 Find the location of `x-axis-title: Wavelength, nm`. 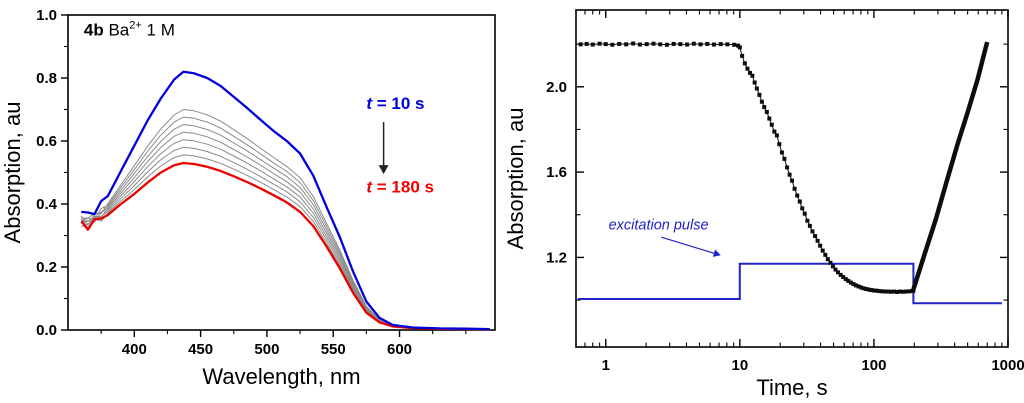

x-axis-title: Wavelength, nm is located at coordinates (281, 376).